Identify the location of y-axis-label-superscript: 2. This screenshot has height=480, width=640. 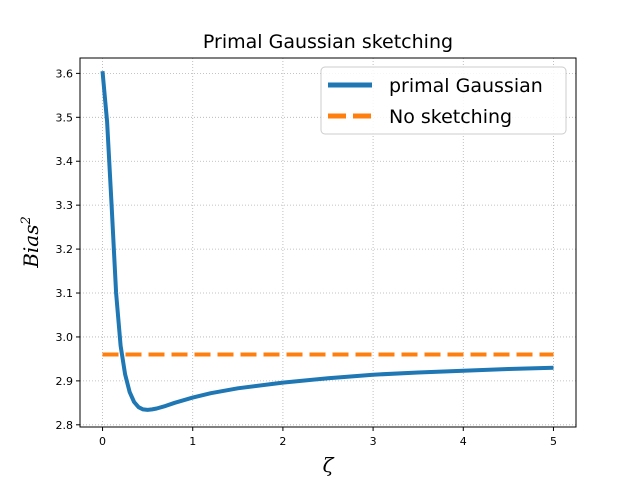
(26, 220).